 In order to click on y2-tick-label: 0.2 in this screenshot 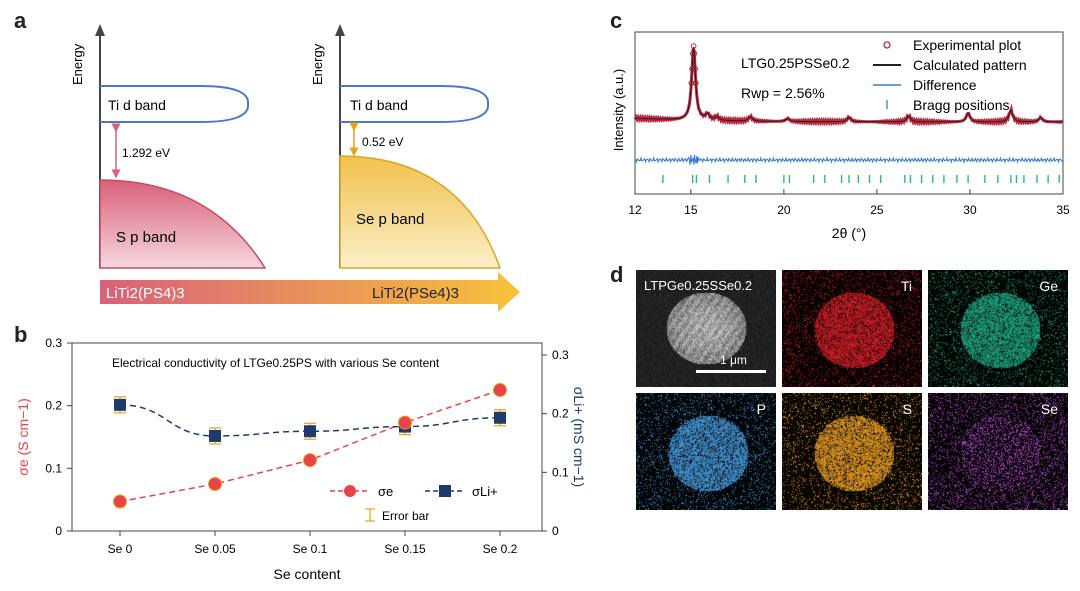, I will do `click(560, 414)`.